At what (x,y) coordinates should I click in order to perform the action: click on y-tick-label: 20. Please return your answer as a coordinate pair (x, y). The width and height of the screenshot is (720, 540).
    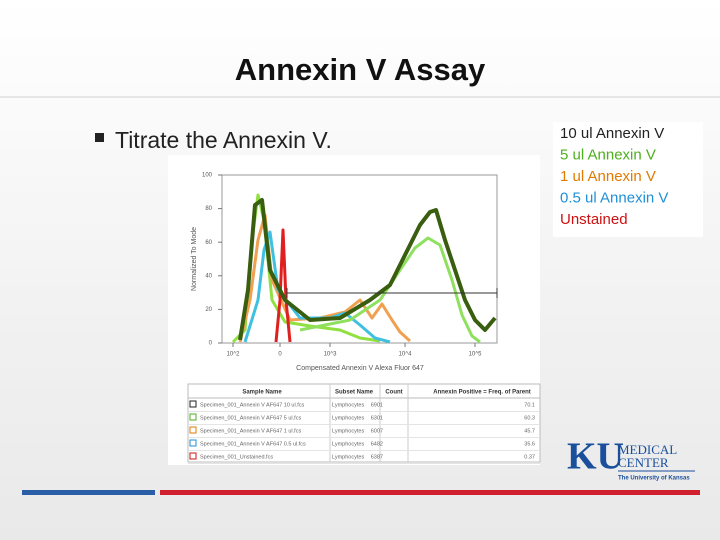
    Looking at the image, I should click on (208, 310).